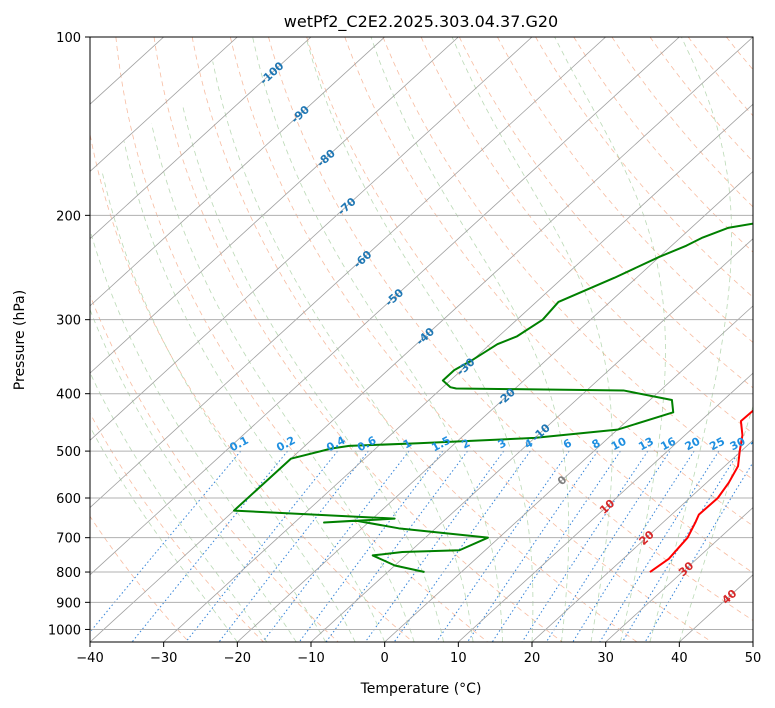  Describe the element at coordinates (68, 395) in the screenshot. I see `y-tick-label: 400` at that location.